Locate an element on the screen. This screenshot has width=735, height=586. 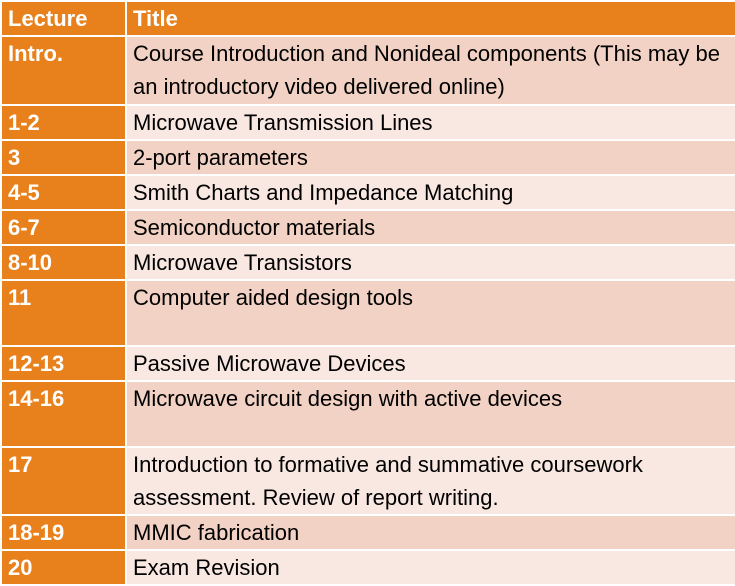
table-row: 12-13 Passive Microwave Devices is located at coordinates (367, 363).